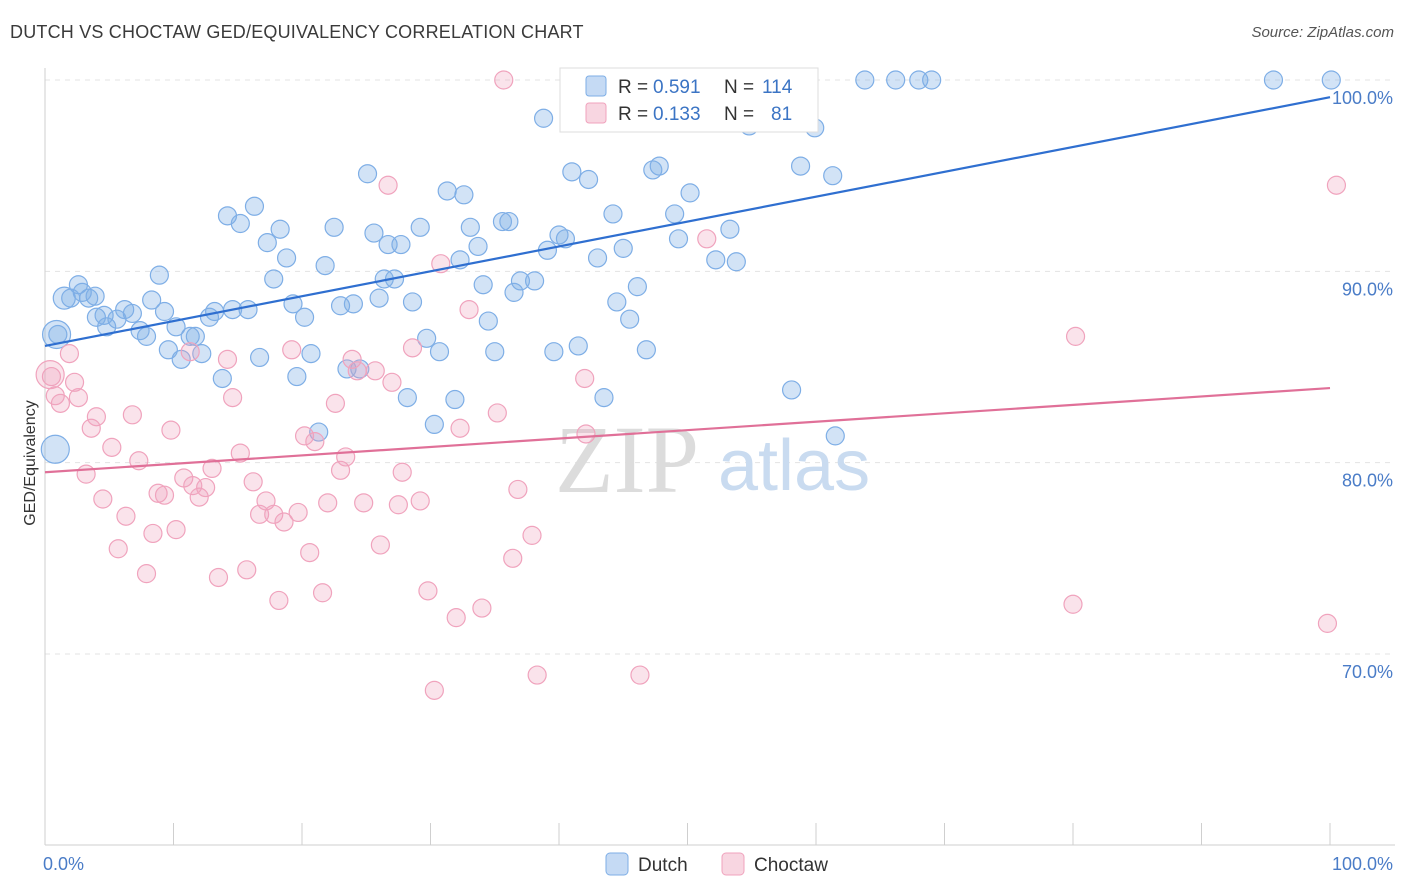  Describe the element at coordinates (64, 298) in the screenshot. I see `data-point-dutch-large` at that location.